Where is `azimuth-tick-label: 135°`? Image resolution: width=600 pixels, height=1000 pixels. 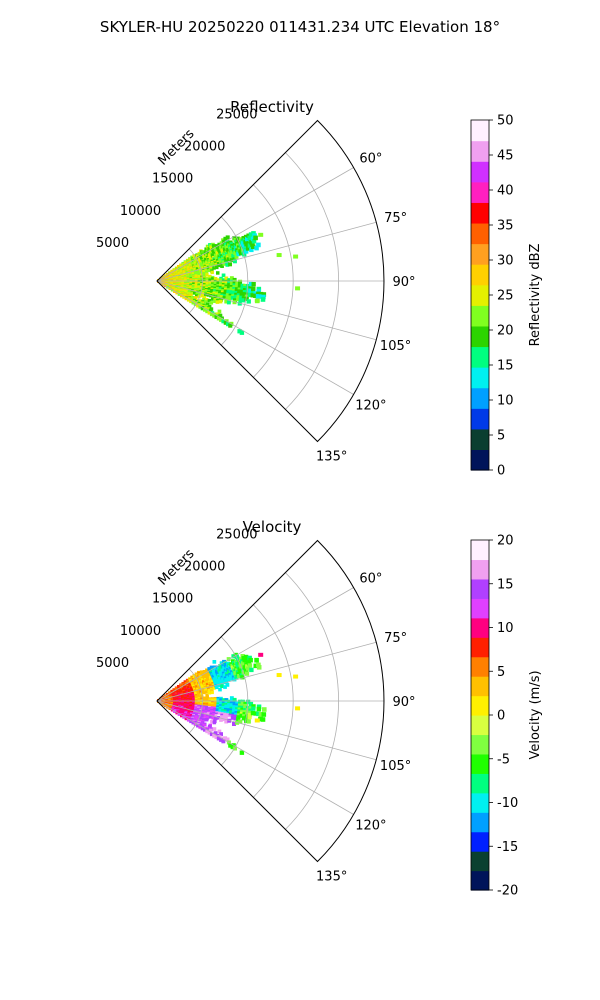 azimuth-tick-label: 135° is located at coordinates (331, 877).